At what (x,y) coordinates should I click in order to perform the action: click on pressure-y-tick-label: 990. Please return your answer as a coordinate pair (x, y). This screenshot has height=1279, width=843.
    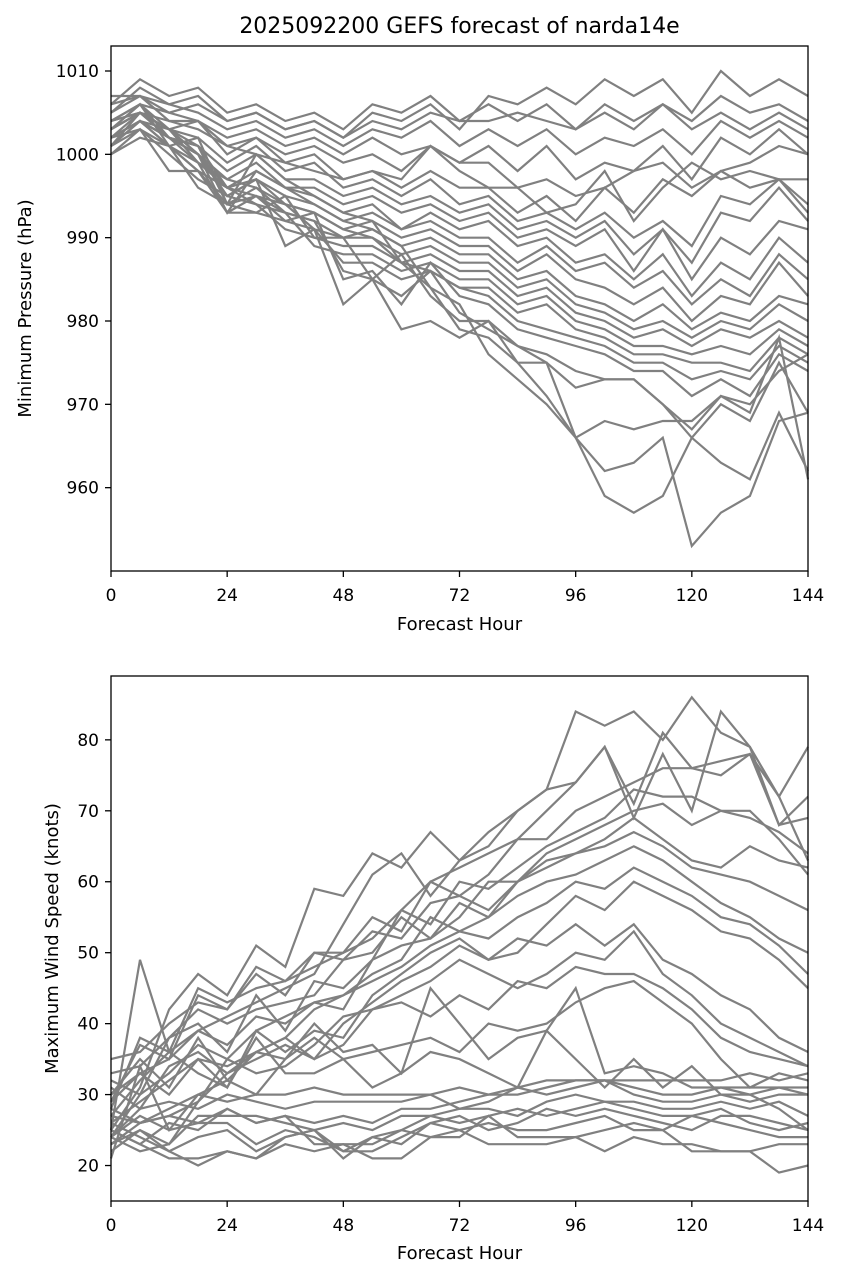
    Looking at the image, I should click on (83, 239).